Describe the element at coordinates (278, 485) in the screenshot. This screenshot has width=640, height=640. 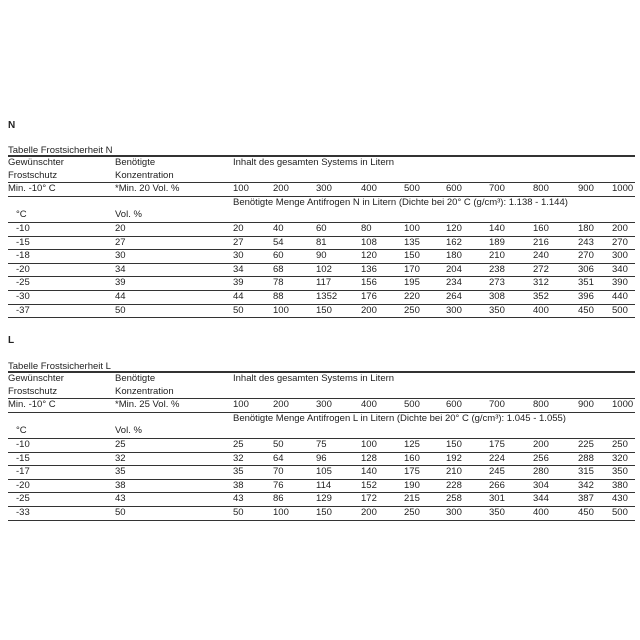
I see `table-cell: 76` at that location.